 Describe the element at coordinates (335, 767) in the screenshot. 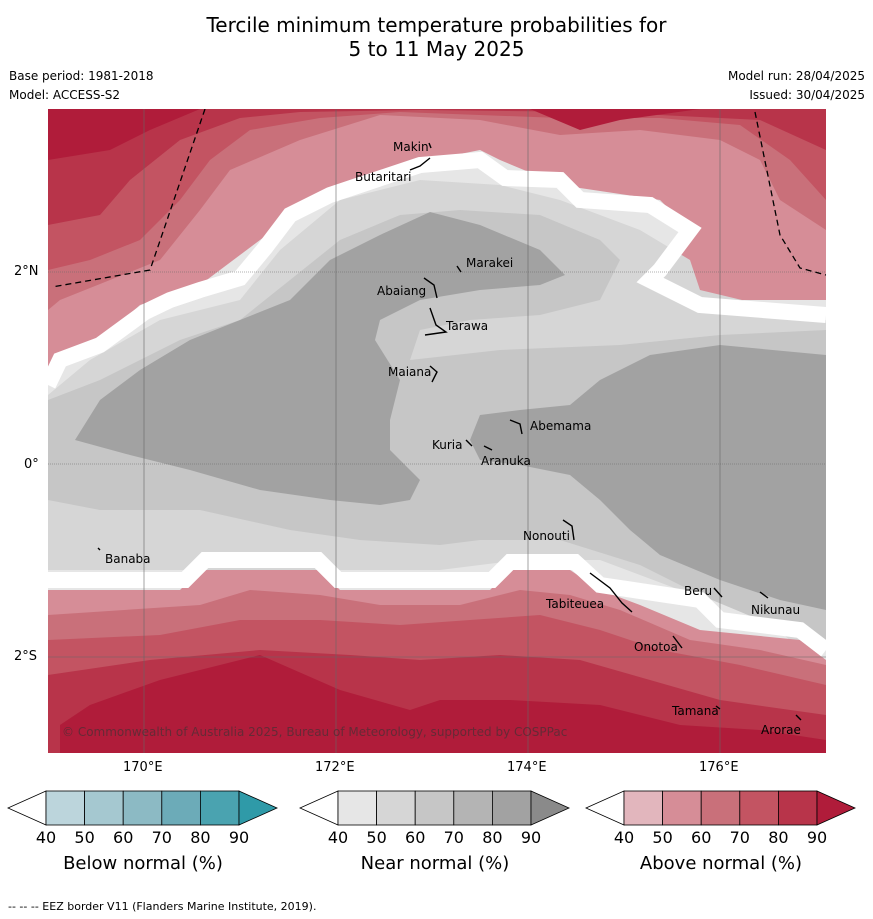

I see `lon-label-172e: 172°E` at that location.